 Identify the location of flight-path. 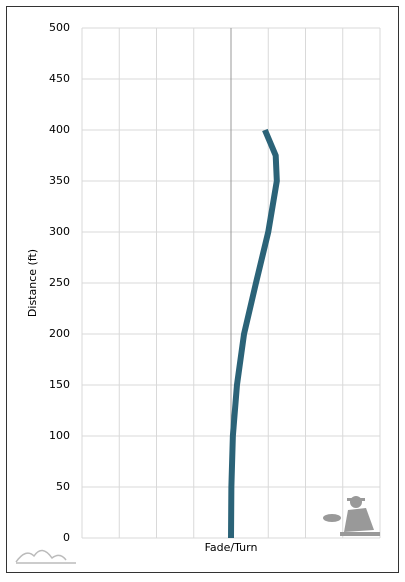
(254, 333).